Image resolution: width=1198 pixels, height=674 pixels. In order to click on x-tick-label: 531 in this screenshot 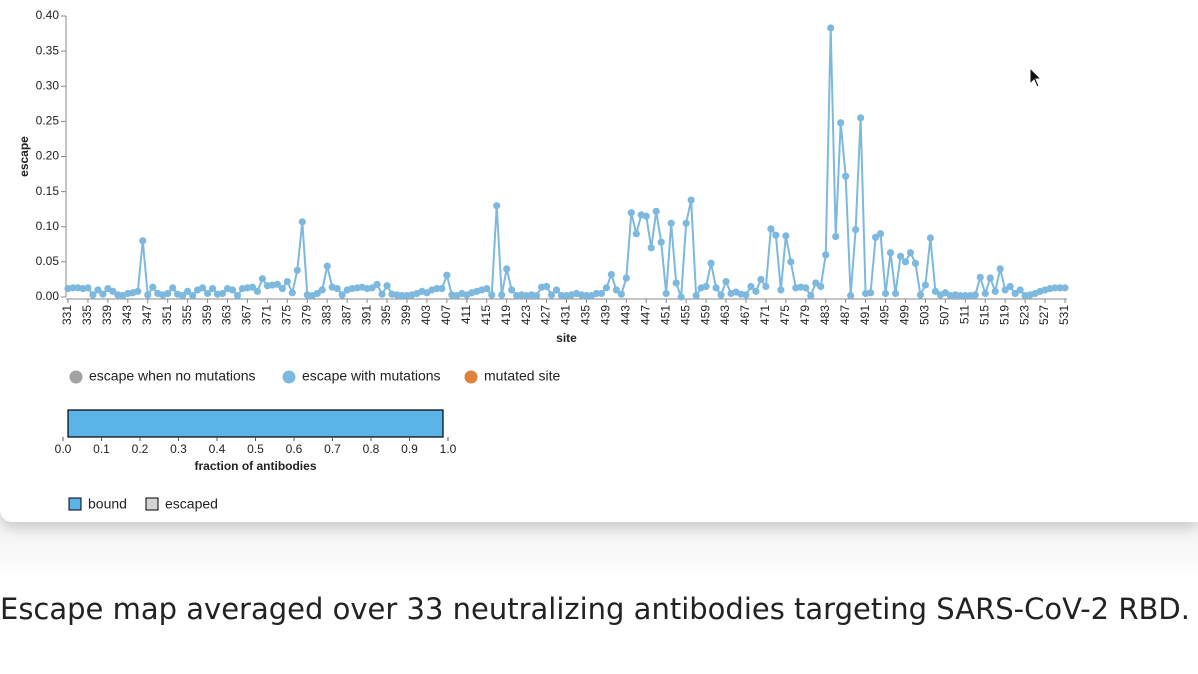, I will do `click(1064, 315)`.